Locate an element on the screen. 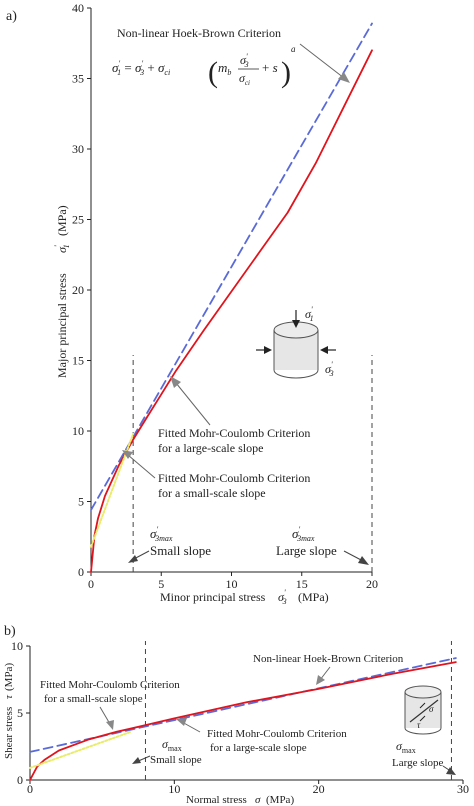 This screenshot has height=806, width=474. a-y-tick-label: 35 is located at coordinates (78, 79).